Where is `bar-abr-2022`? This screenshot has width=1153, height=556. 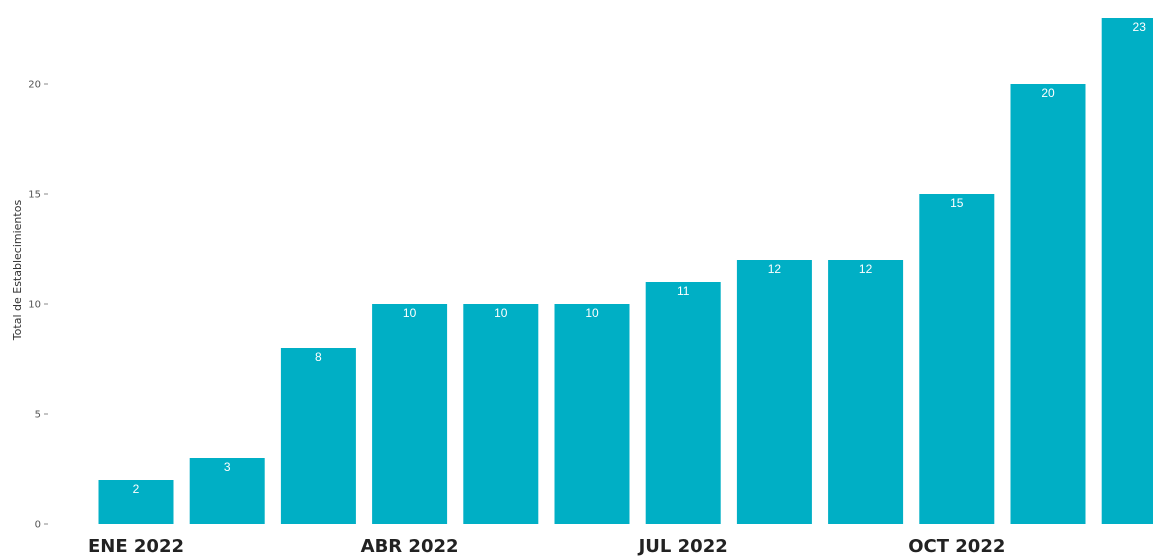 bar-abr-2022 is located at coordinates (410, 414).